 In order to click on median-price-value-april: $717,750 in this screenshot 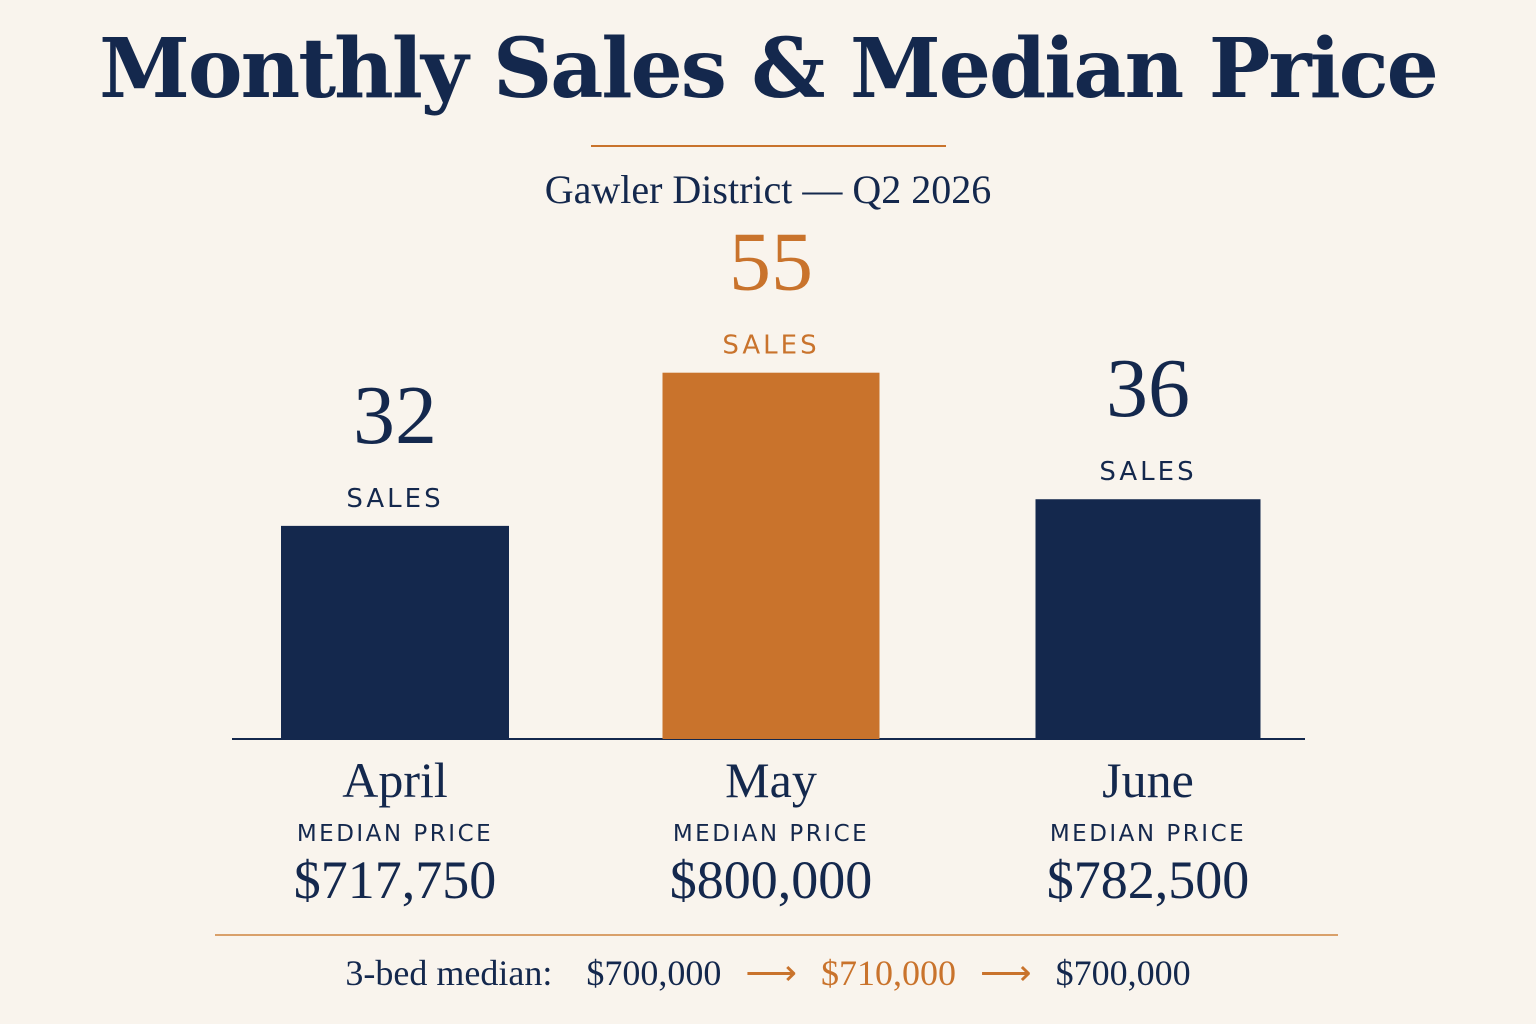, I will do `click(395, 880)`.